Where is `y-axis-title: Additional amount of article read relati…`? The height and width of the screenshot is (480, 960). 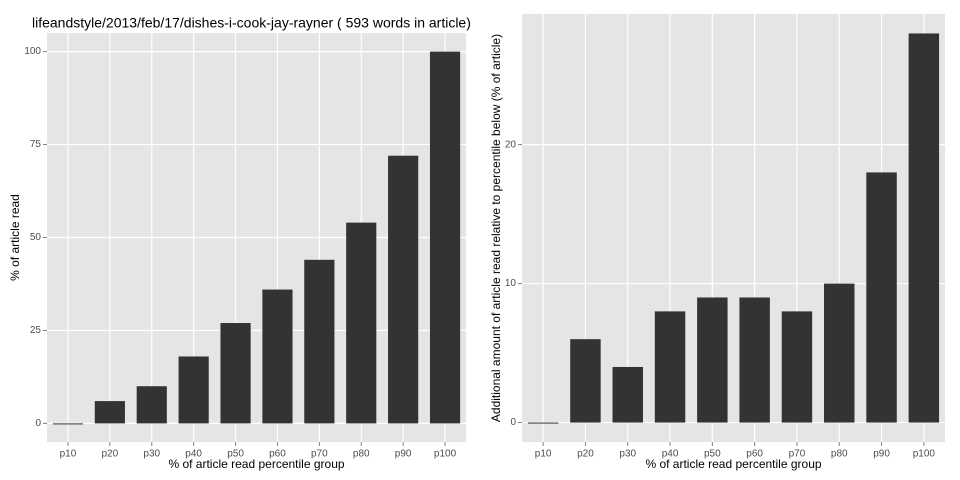
y-axis-title: Additional amount of article read relati… is located at coordinates (496, 228).